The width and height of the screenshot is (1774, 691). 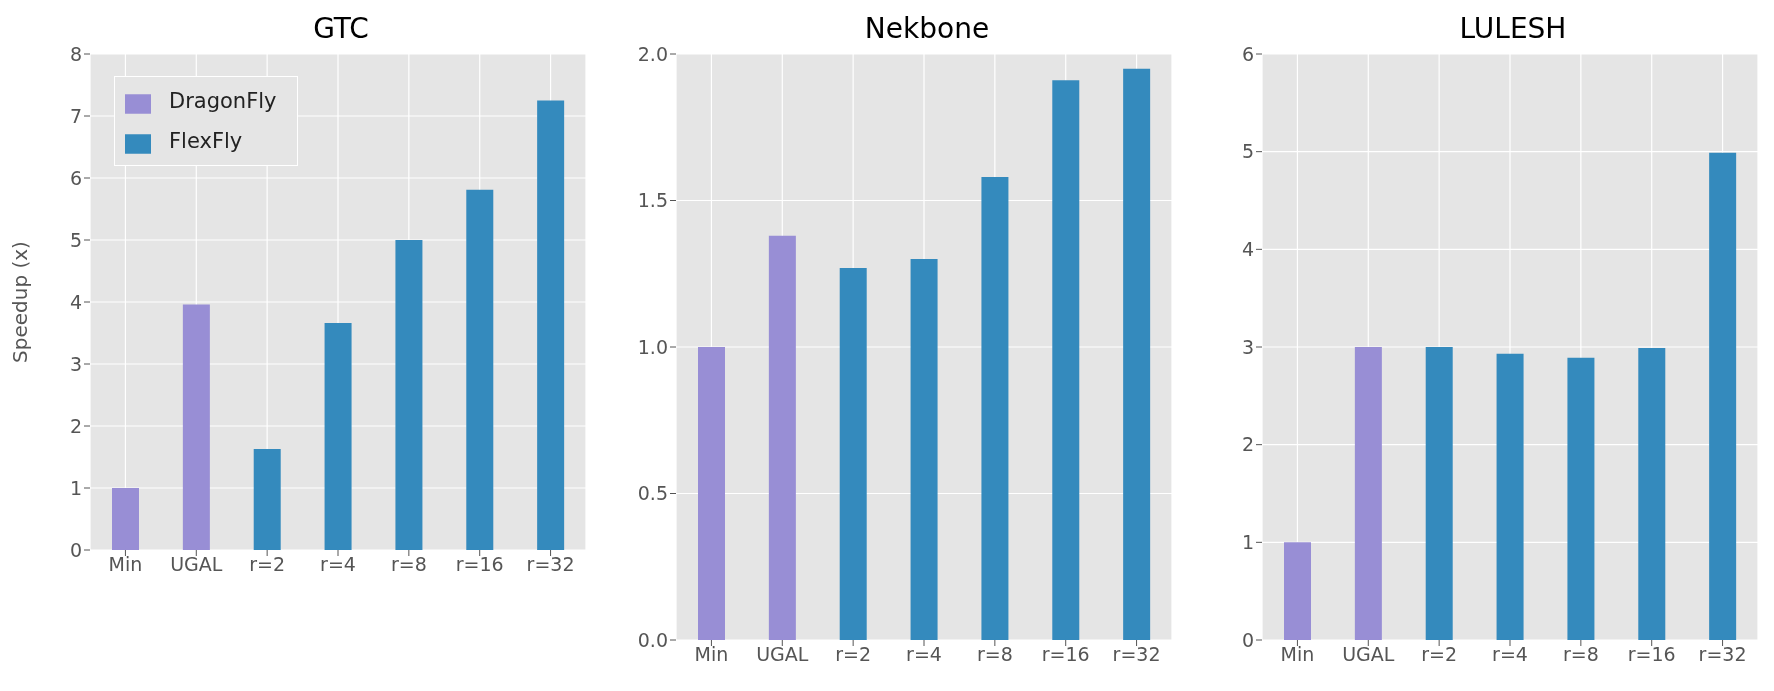 What do you see at coordinates (75, 115) in the screenshot?
I see `y-tick-label: 7` at bounding box center [75, 115].